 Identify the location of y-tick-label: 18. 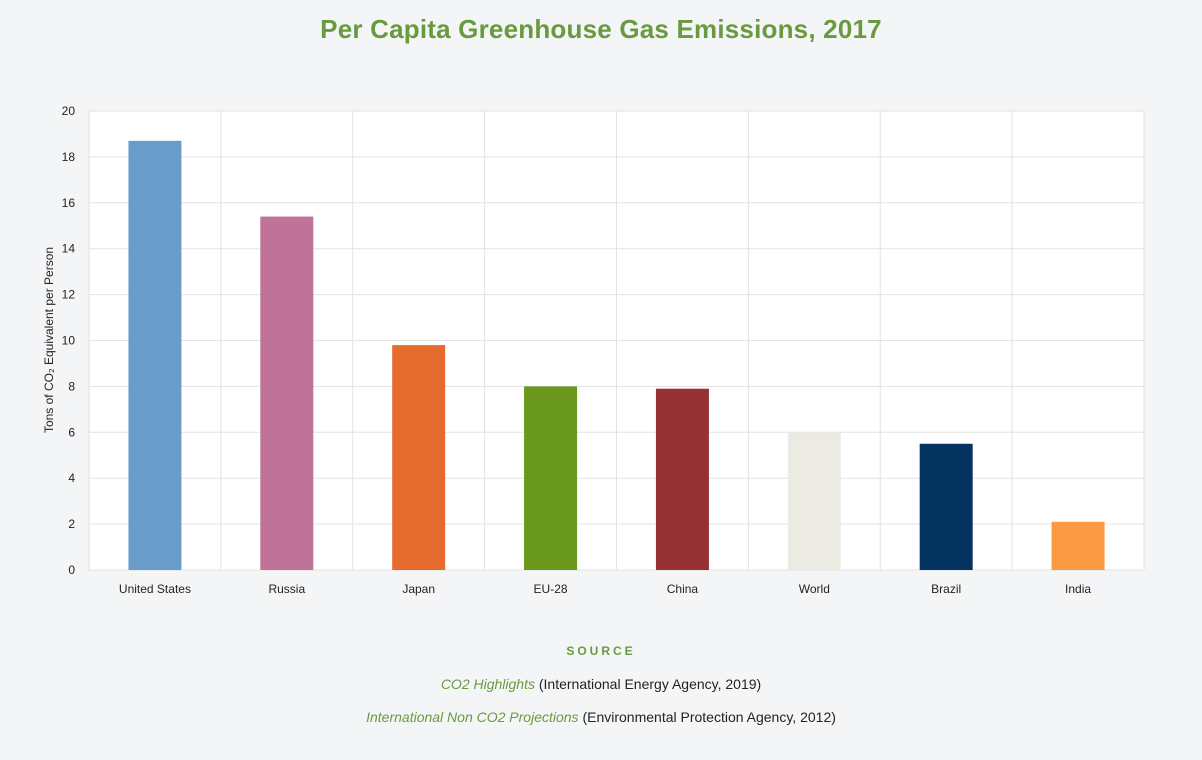
(69, 157).